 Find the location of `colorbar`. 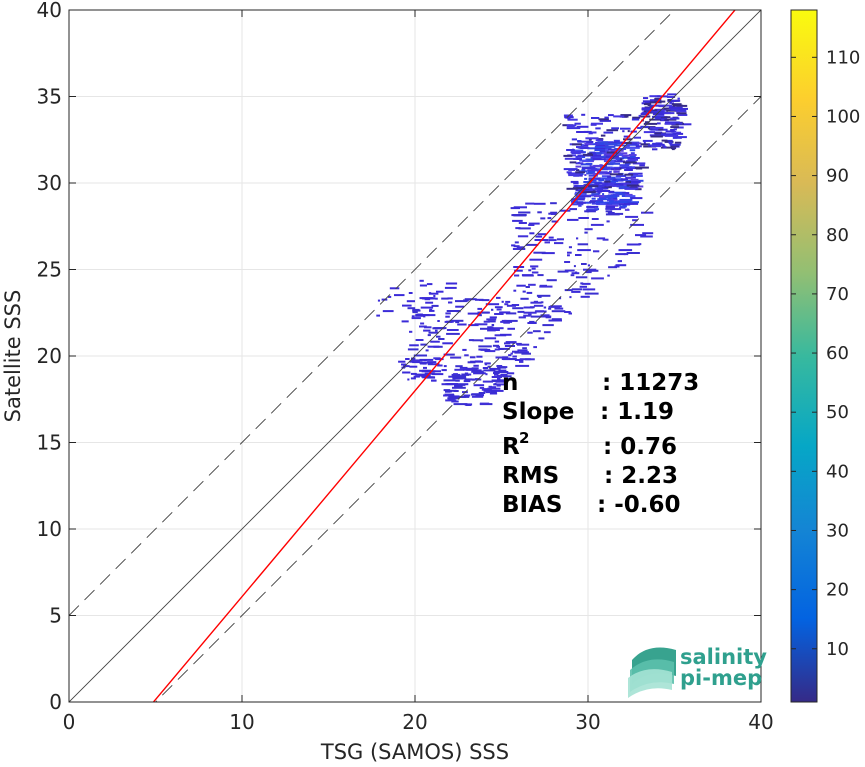

colorbar is located at coordinates (804, 356).